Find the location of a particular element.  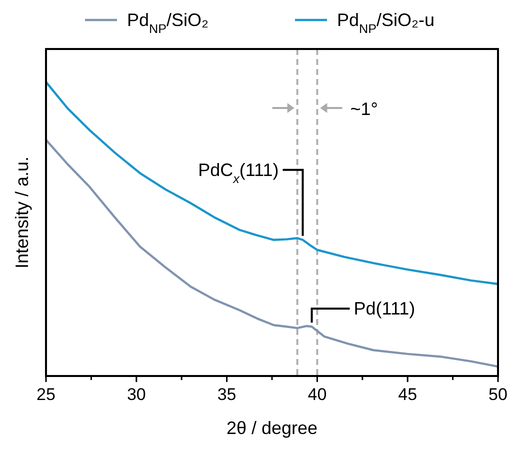

x-axis-title: 2θ / degree is located at coordinates (272, 428).